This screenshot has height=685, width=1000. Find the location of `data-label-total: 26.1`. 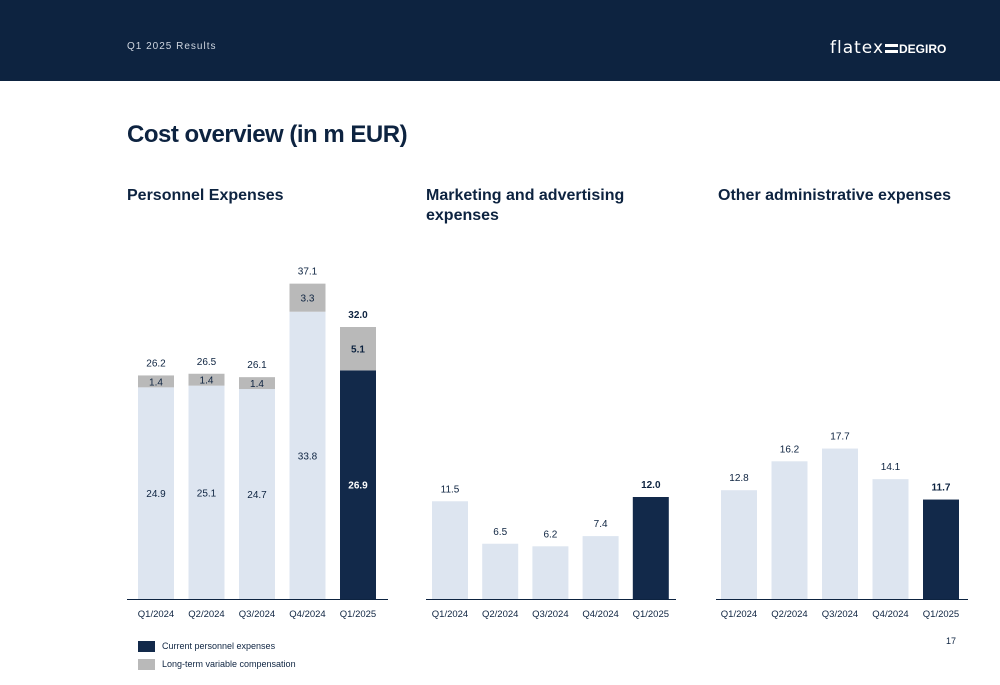

data-label-total: 26.1 is located at coordinates (257, 365).